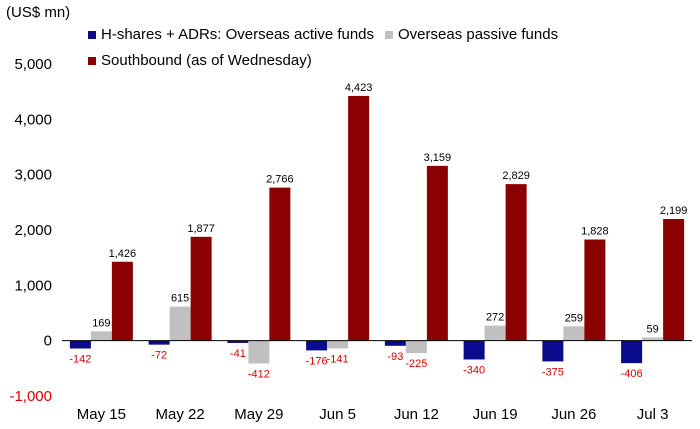 This screenshot has height=429, width=700. What do you see at coordinates (595, 232) in the screenshot?
I see `data-label: 1,828` at bounding box center [595, 232].